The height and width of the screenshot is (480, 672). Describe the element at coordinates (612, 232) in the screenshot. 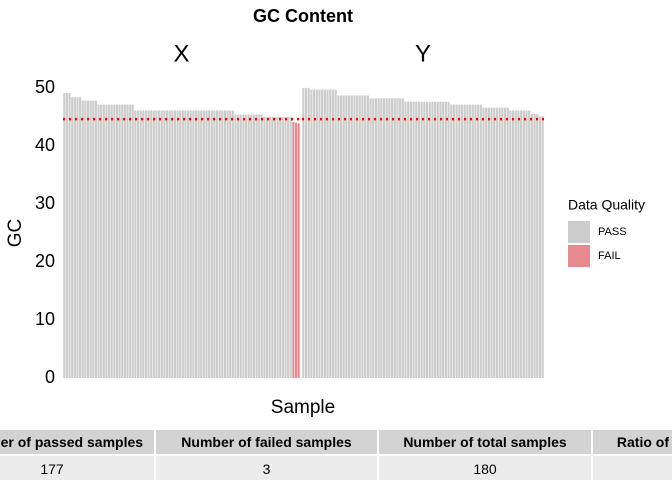

I see `legend-label: PASS` at that location.